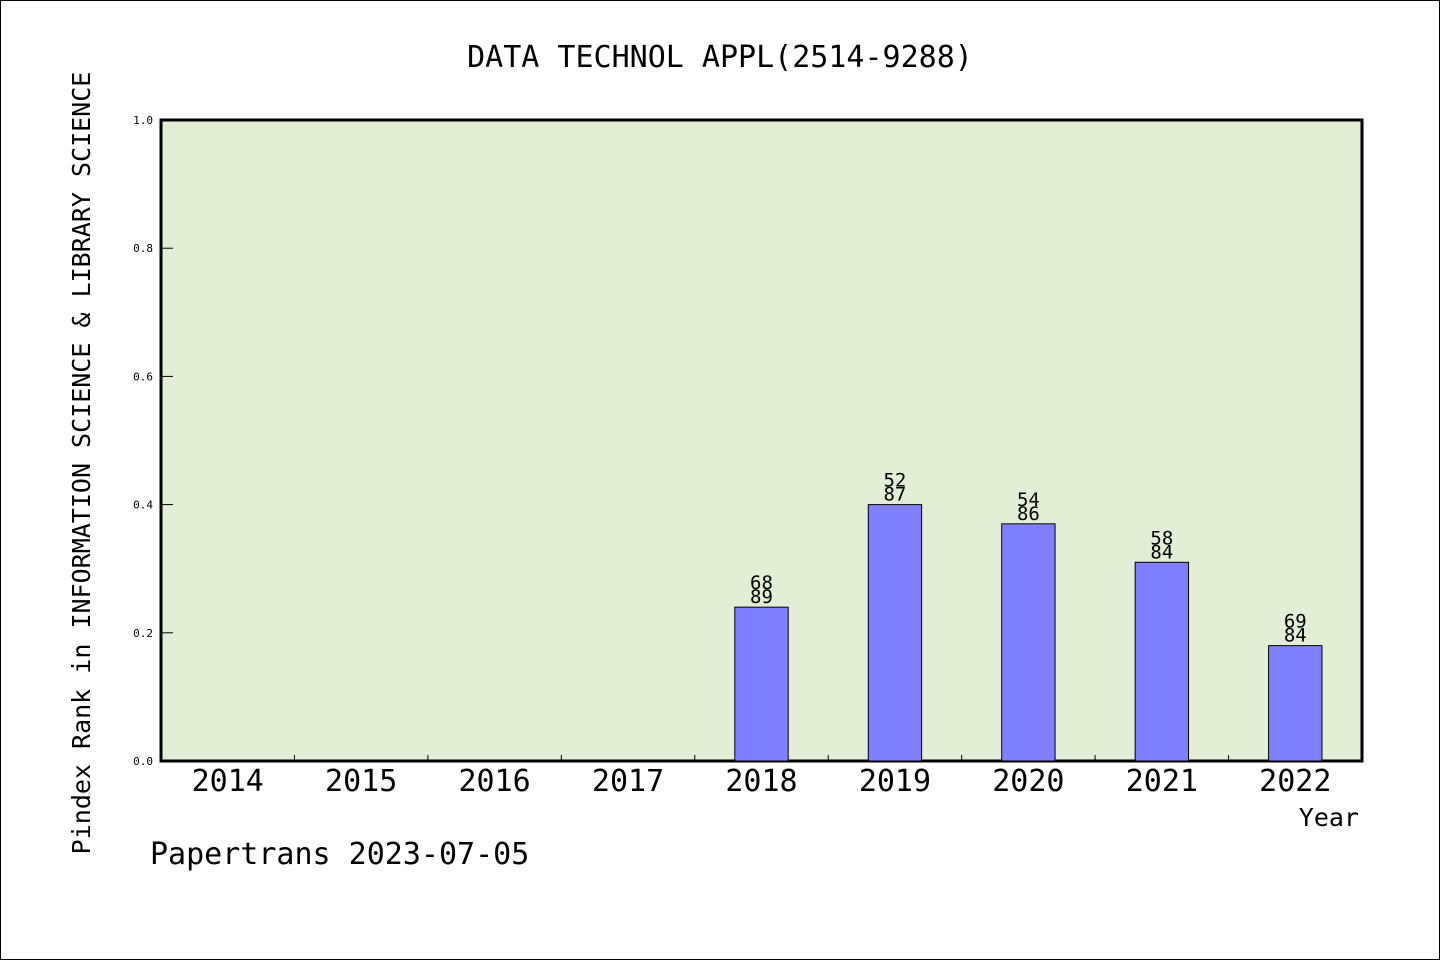 This screenshot has width=1440, height=964. Describe the element at coordinates (228, 781) in the screenshot. I see `x-tick-label: 2014` at that location.